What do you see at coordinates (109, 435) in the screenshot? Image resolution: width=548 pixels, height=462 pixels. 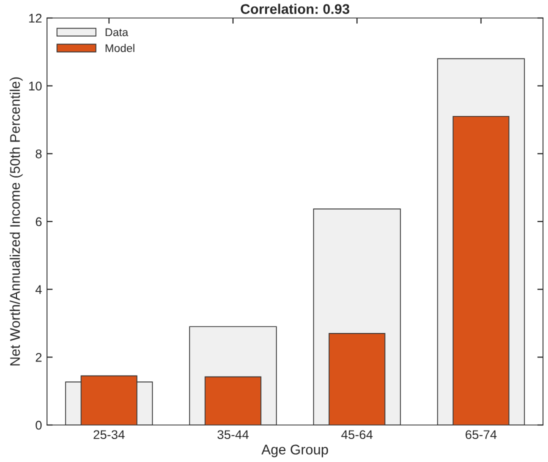 I see `x-tick-label: 25-34` at bounding box center [109, 435].